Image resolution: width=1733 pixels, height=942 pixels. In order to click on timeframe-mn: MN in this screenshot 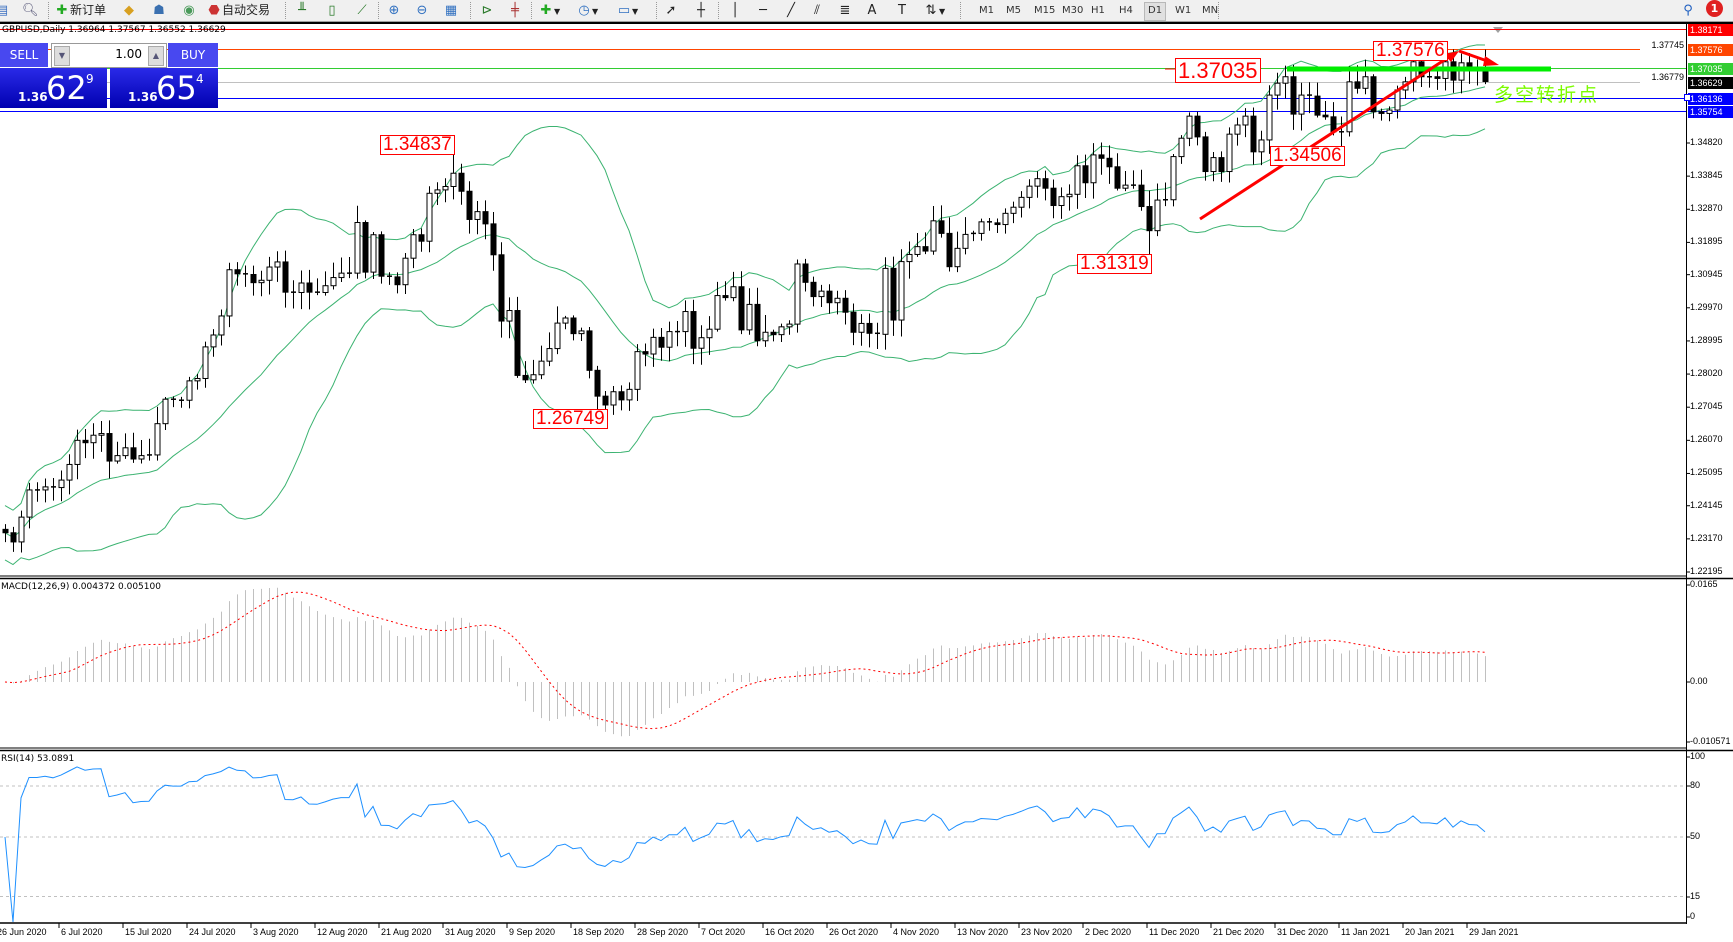, I will do `click(1210, 10)`.